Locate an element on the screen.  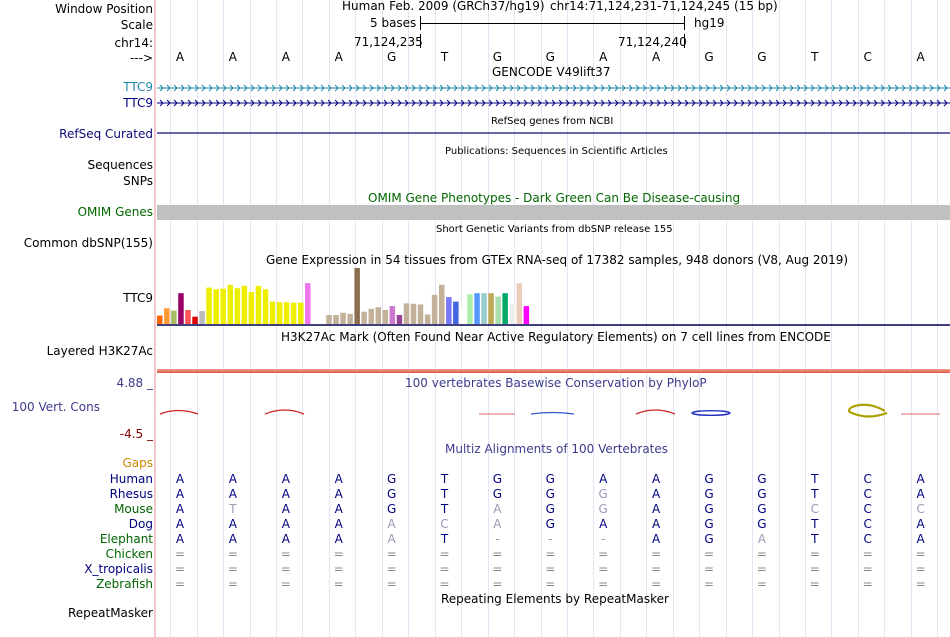
h3k27ac-signal-band is located at coordinates (553, 371).